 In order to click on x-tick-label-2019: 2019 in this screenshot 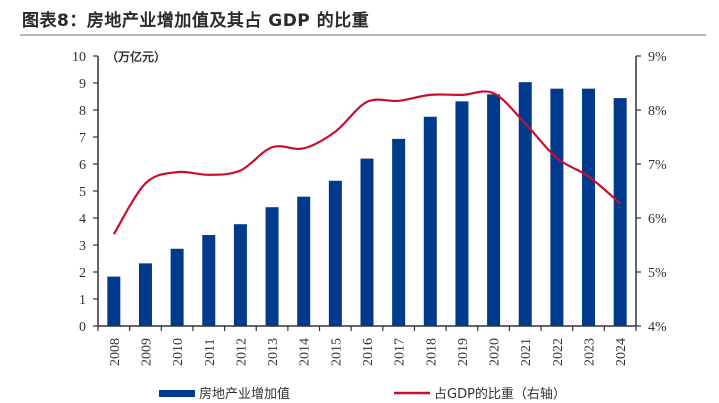, I will do `click(463, 352)`.